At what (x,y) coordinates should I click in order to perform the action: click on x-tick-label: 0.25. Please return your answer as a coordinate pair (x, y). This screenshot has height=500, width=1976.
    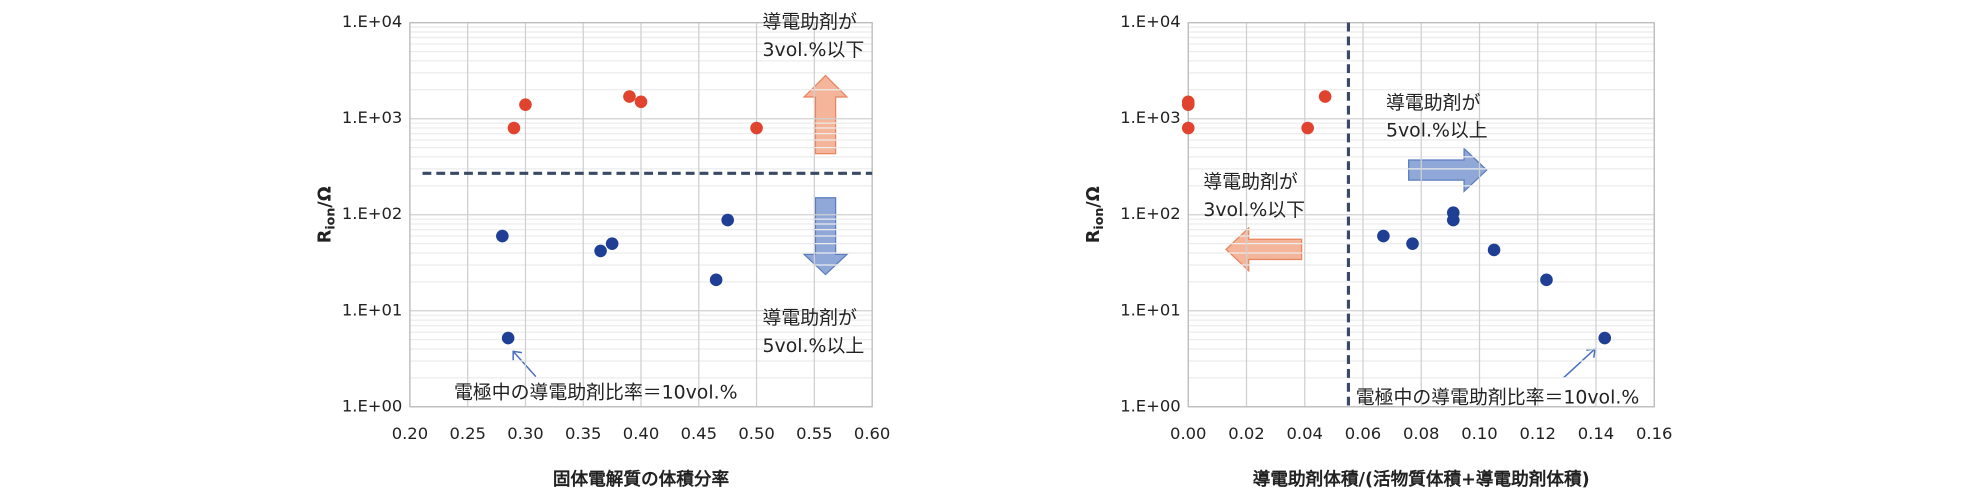
    Looking at the image, I should click on (467, 433).